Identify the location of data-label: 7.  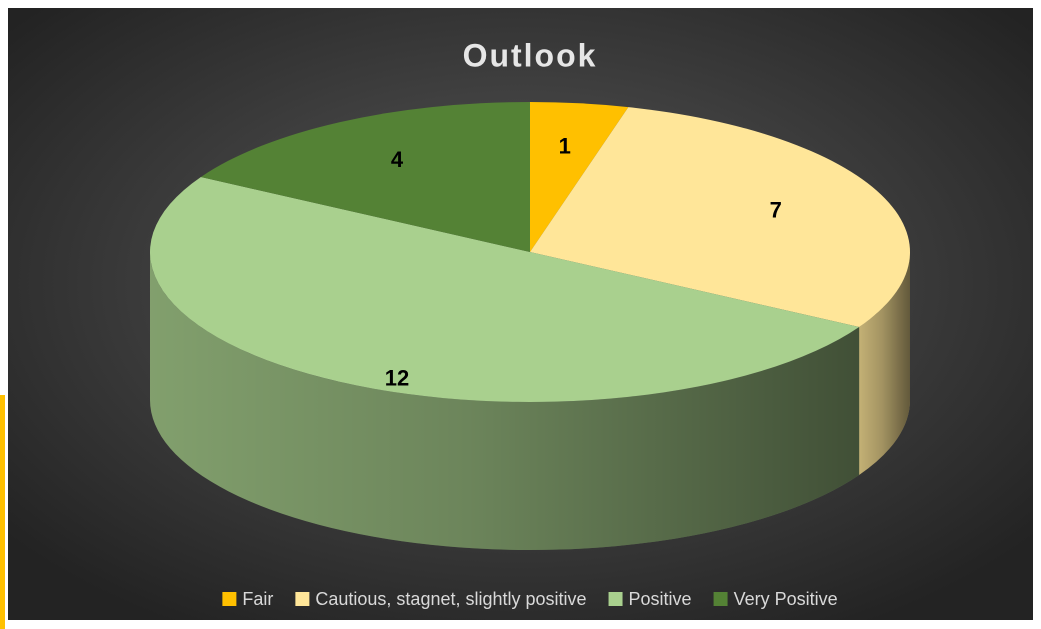
(776, 210).